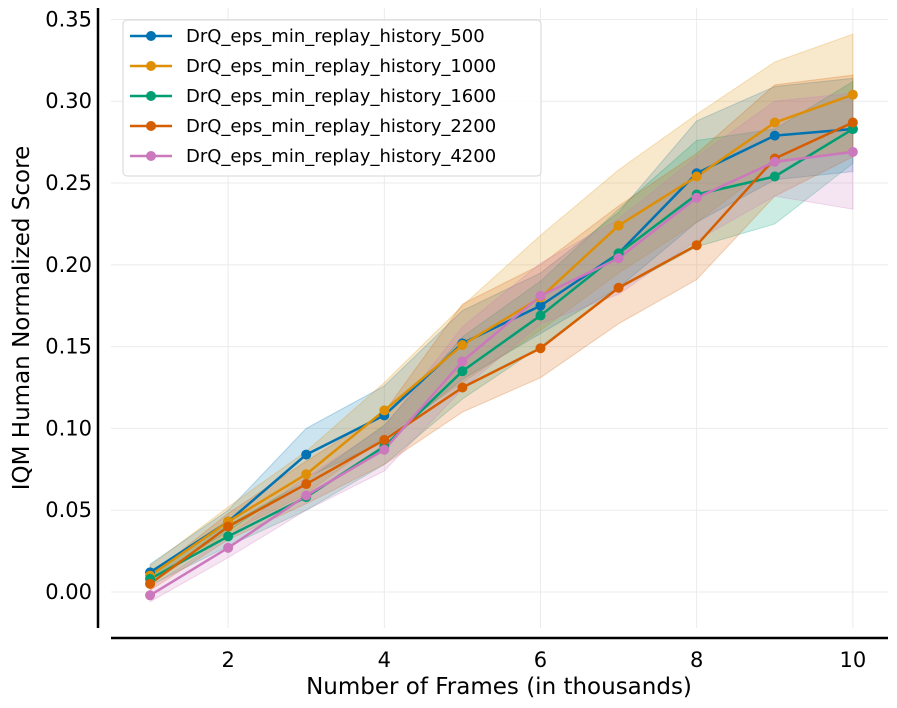 The width and height of the screenshot is (897, 708). What do you see at coordinates (68, 19) in the screenshot?
I see `y-tick-label: 0.35` at bounding box center [68, 19].